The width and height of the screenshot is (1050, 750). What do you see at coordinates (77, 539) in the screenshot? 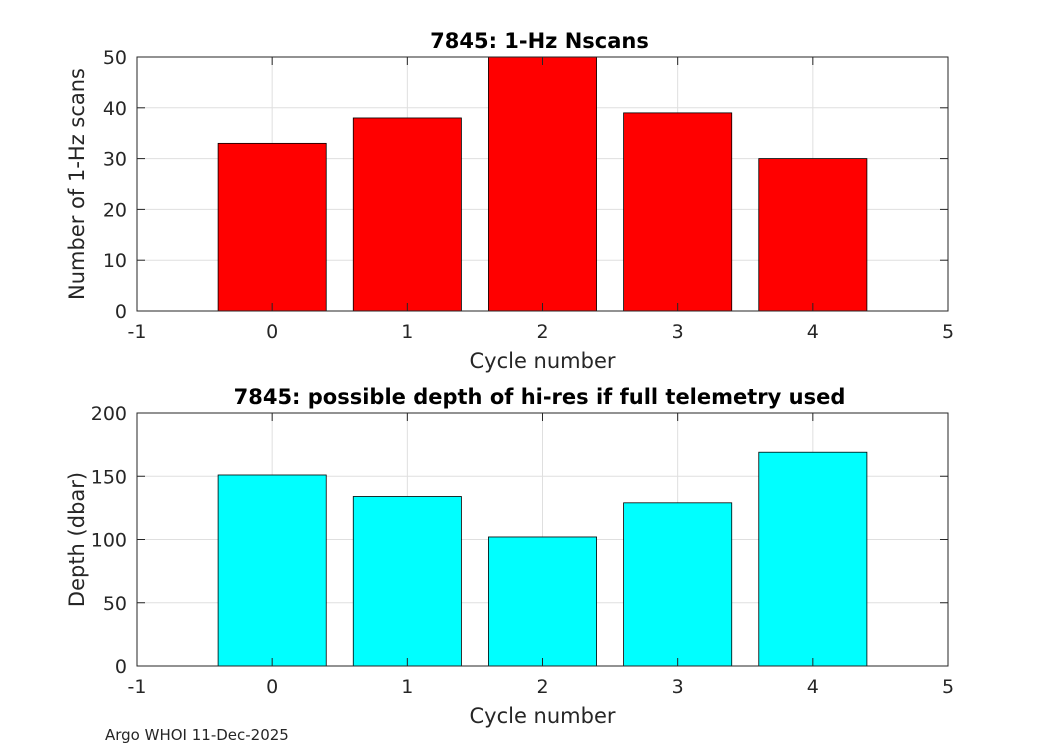
I see `y-axis-label: Depth (dbar)` at bounding box center [77, 539].